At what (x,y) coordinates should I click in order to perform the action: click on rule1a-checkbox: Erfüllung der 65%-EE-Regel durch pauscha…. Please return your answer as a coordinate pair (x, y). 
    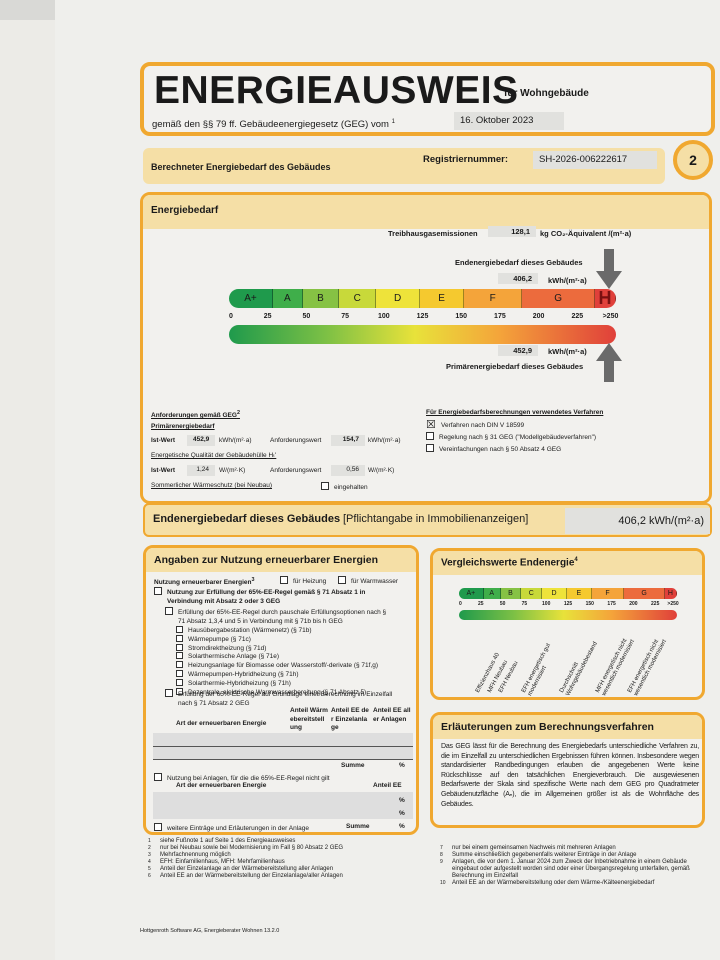
    Looking at the image, I should click on (280, 616).